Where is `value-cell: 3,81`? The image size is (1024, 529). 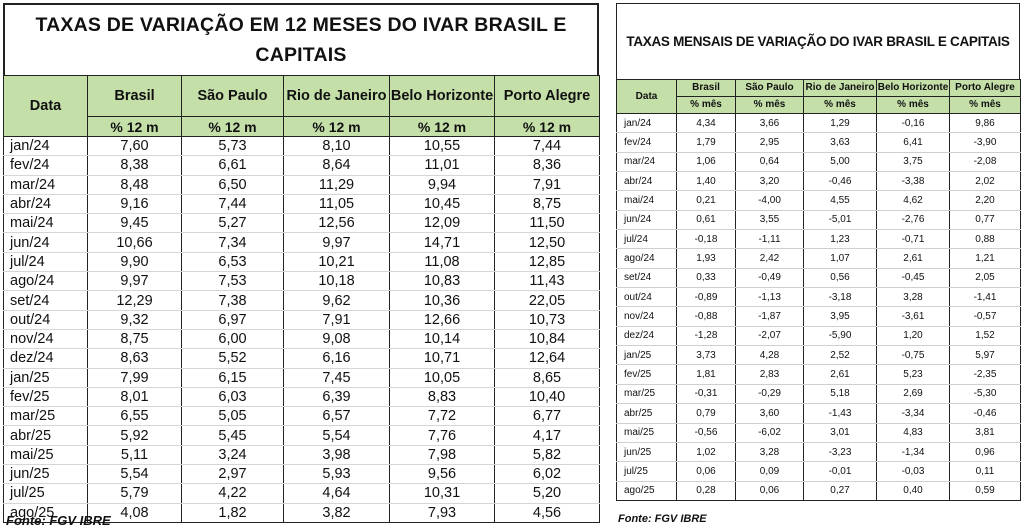
value-cell: 3,81 is located at coordinates (985, 433).